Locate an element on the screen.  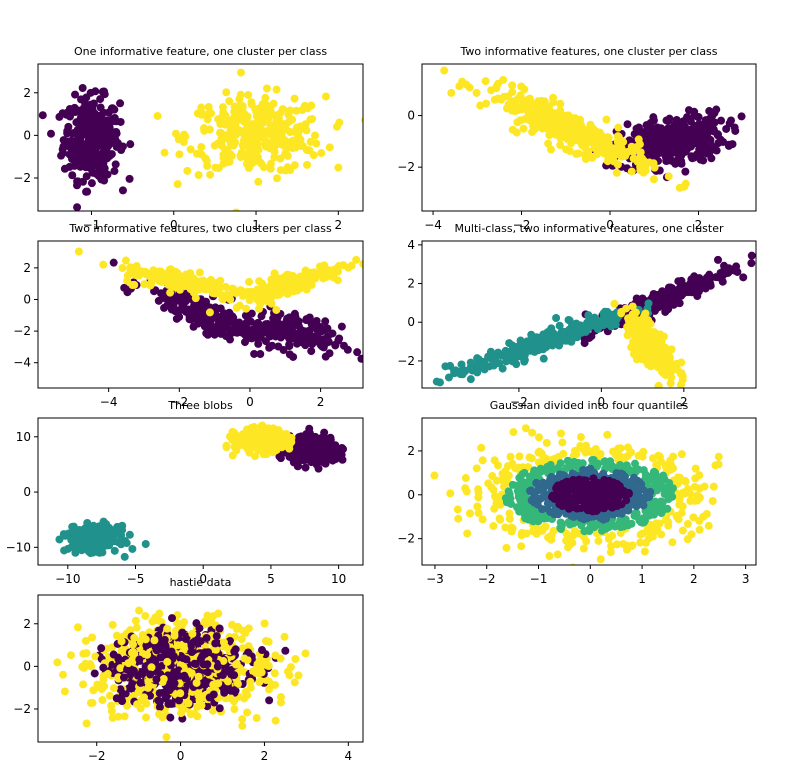
y-tick-label: −2 is located at coordinates (406, 361).